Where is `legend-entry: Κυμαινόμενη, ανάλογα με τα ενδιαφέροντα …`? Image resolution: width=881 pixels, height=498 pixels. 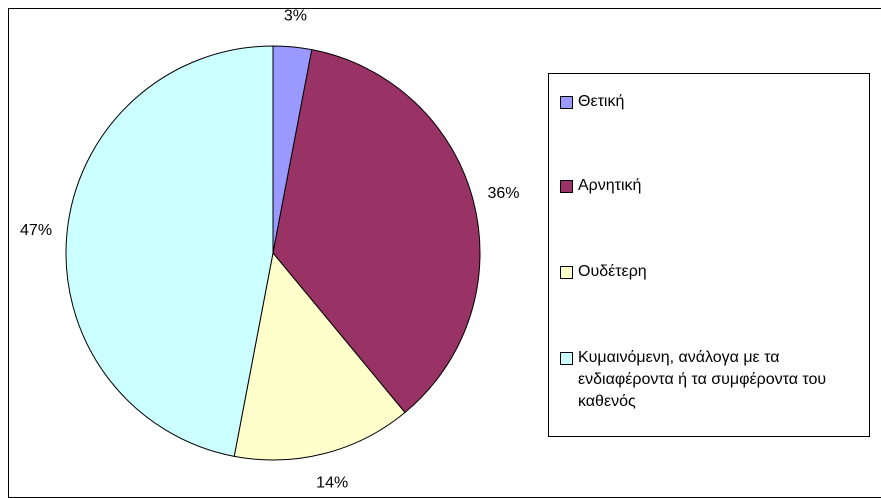
legend-entry: Κυμαινόμενη, ανάλογα με τα ενδιαφέροντα … is located at coordinates (701, 380).